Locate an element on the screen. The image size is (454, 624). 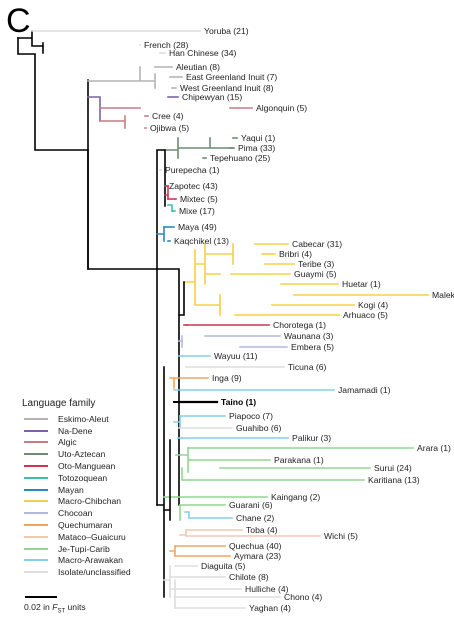
tip-label: Hulliche (4) is located at coordinates (267, 589).